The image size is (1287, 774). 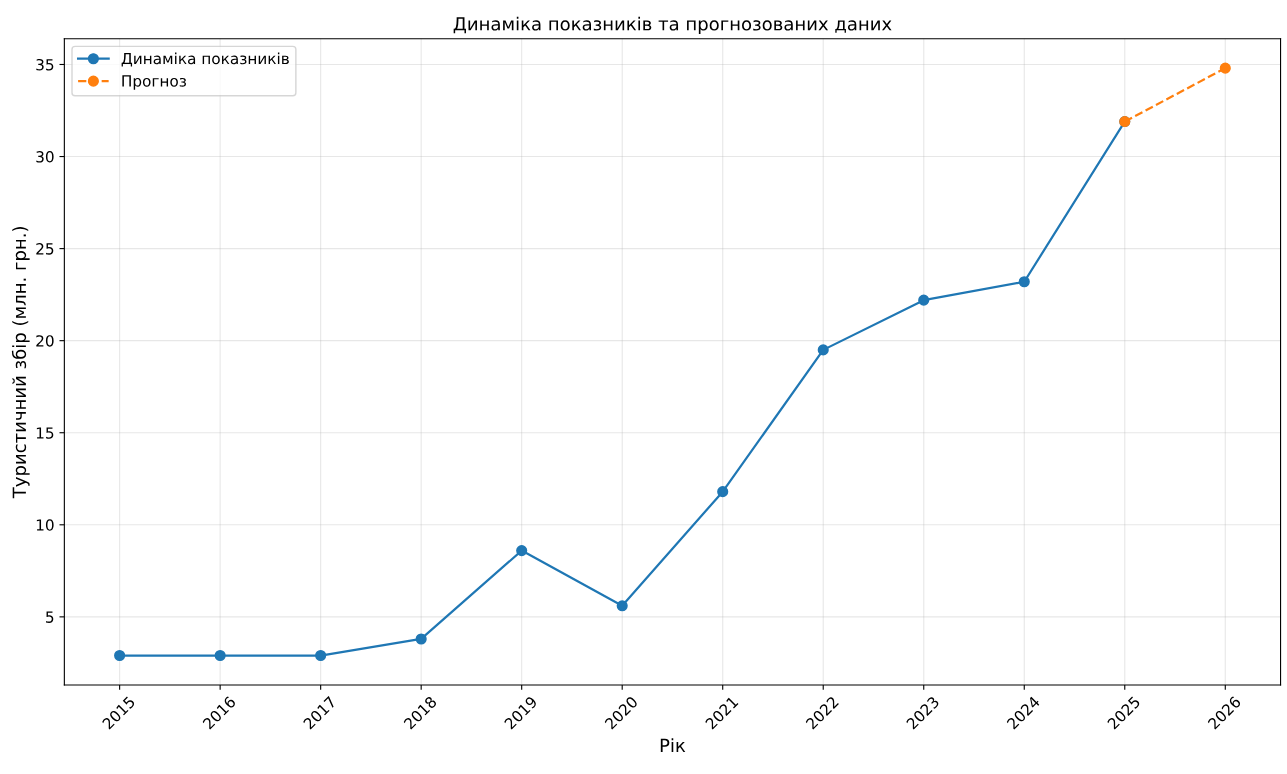 I want to click on y-tick-label: 15, so click(x=45, y=433).